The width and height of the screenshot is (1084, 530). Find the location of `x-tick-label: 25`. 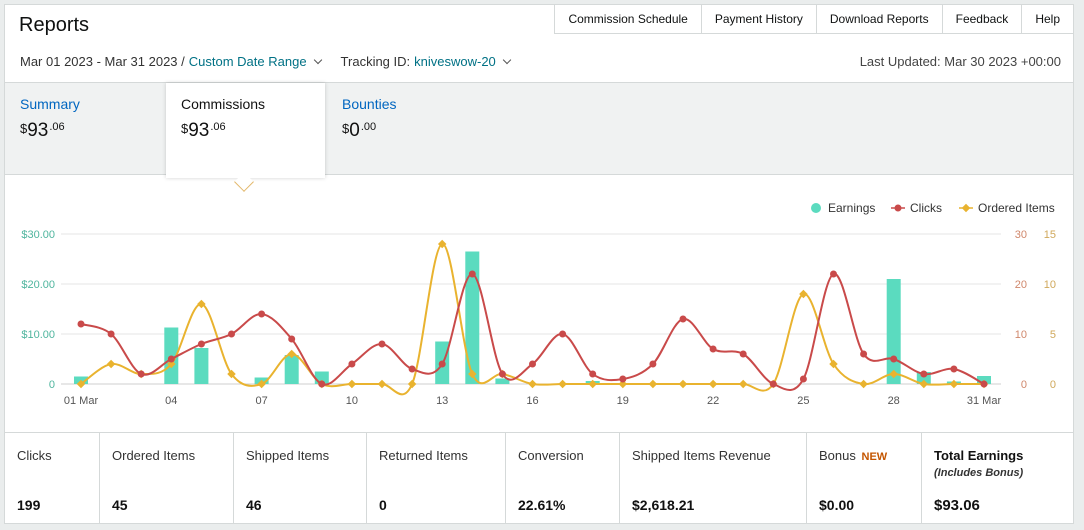

x-tick-label: 25 is located at coordinates (803, 401).